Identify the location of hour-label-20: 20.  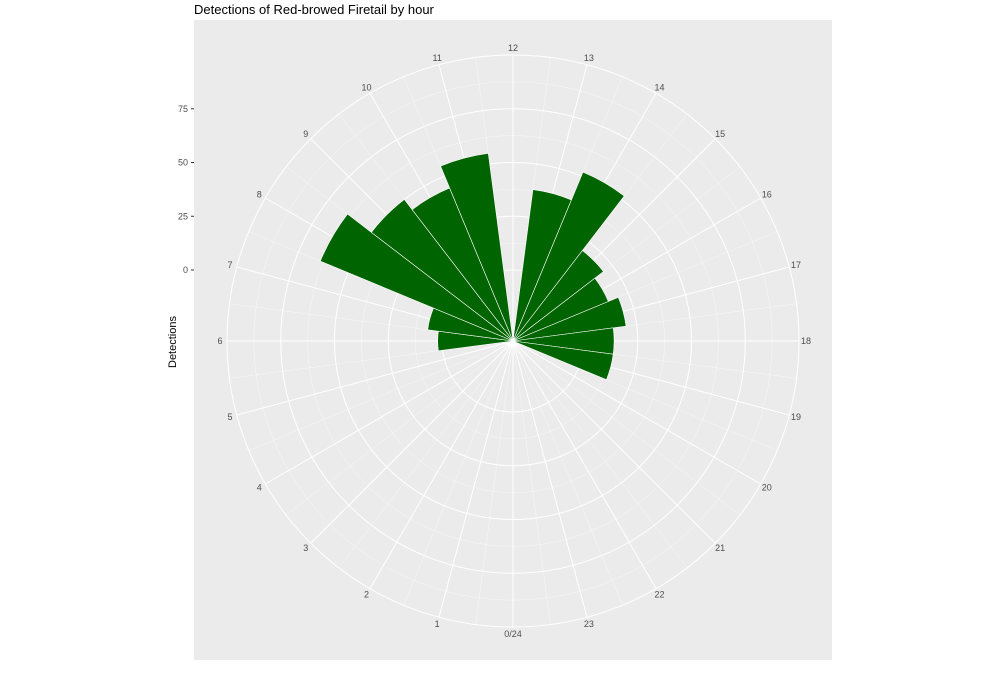
(767, 488).